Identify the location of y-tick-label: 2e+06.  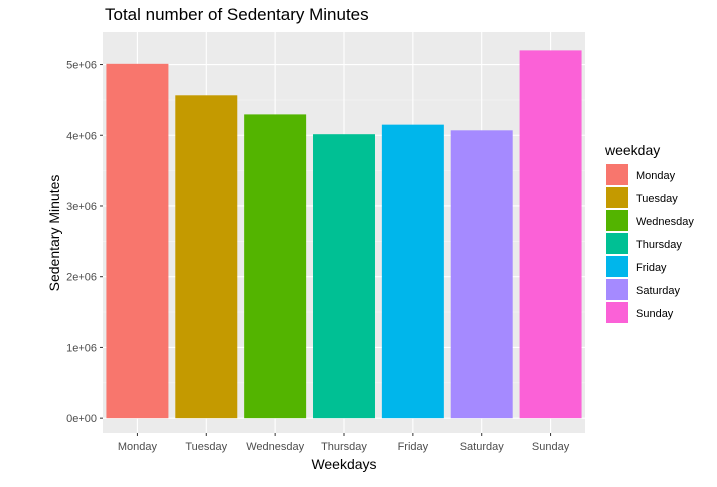
(81, 278).